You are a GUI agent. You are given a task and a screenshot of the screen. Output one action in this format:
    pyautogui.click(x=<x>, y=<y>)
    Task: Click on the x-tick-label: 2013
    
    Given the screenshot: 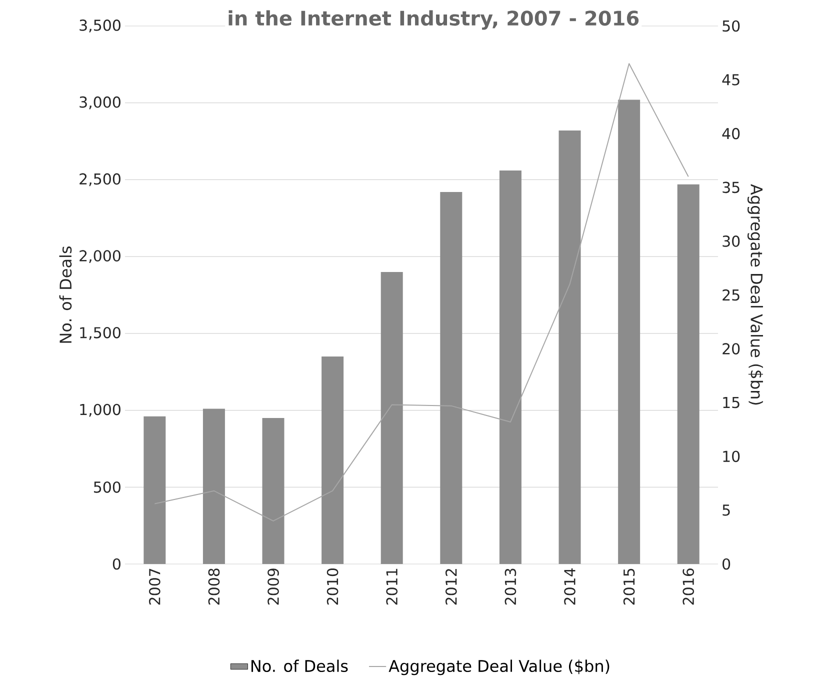 What is the action you would take?
    pyautogui.click(x=510, y=586)
    